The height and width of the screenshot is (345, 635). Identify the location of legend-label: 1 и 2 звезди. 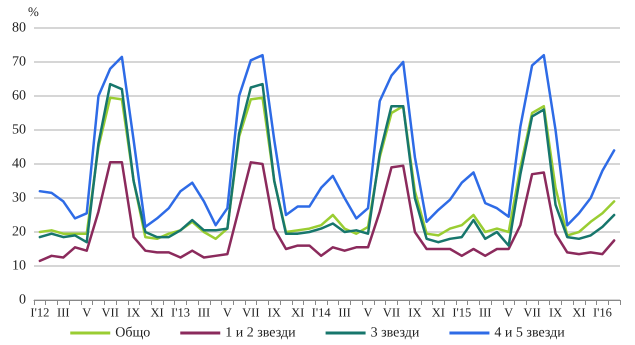
(260, 333).